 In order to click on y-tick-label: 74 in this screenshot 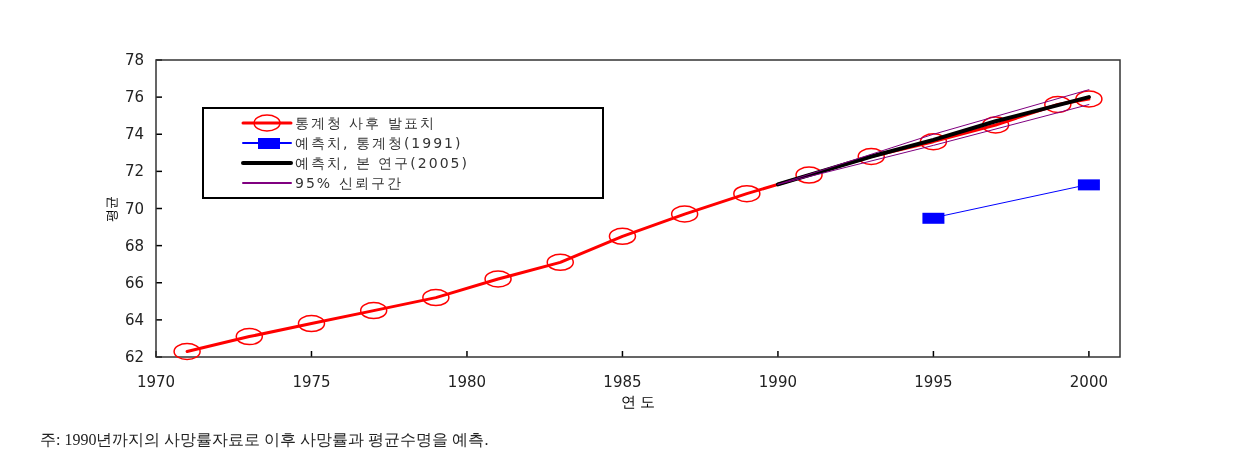, I will do `click(134, 134)`.